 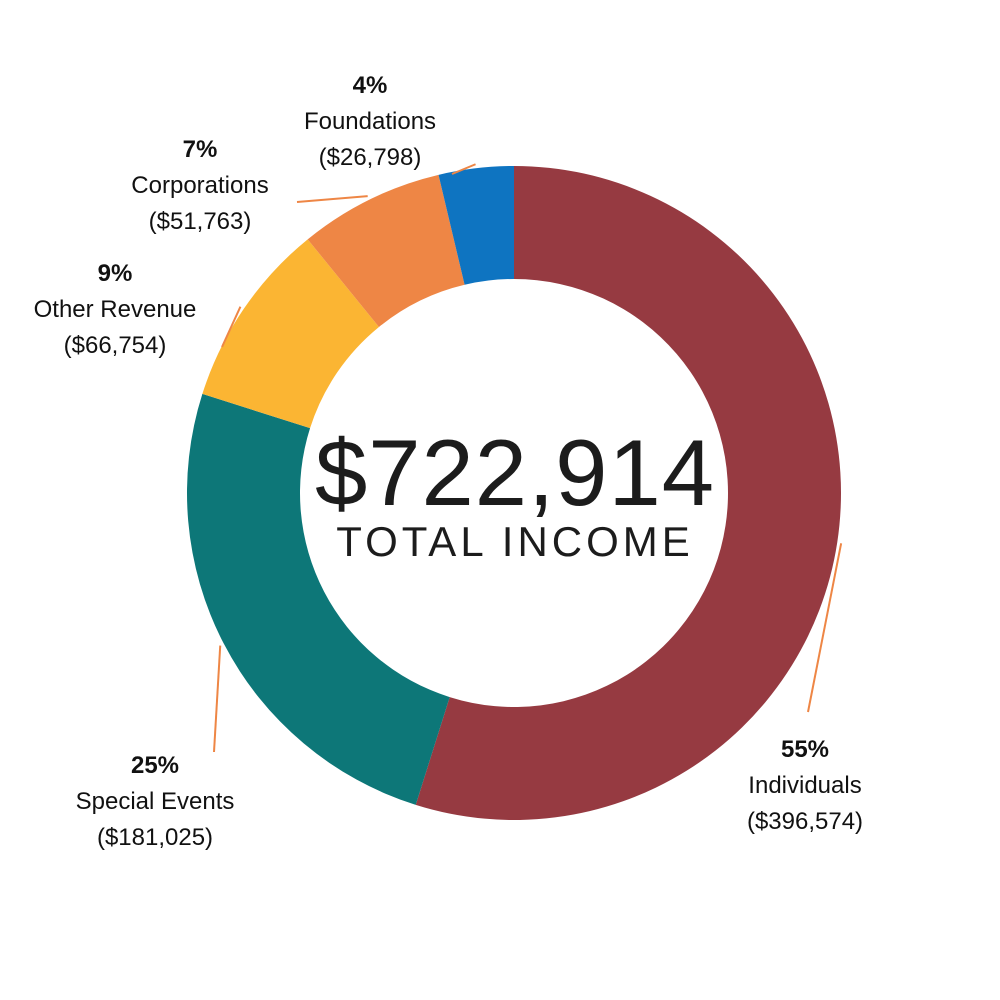 I want to click on slice-name: Corporations, so click(x=200, y=185).